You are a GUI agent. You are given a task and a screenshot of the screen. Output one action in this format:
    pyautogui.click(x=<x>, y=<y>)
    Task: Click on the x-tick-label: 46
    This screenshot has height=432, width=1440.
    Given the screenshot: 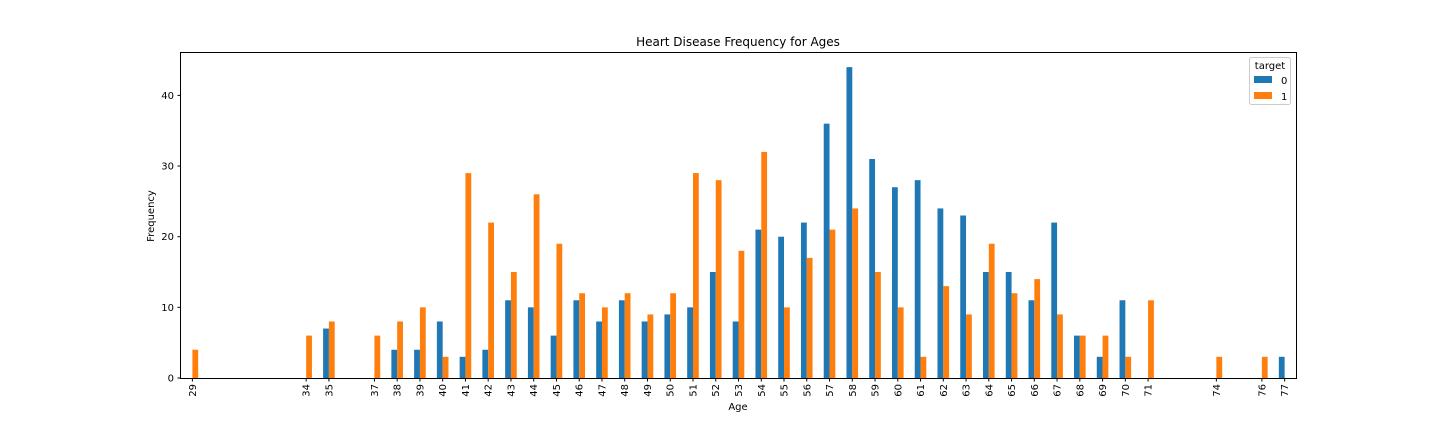 What is the action you would take?
    pyautogui.click(x=580, y=390)
    